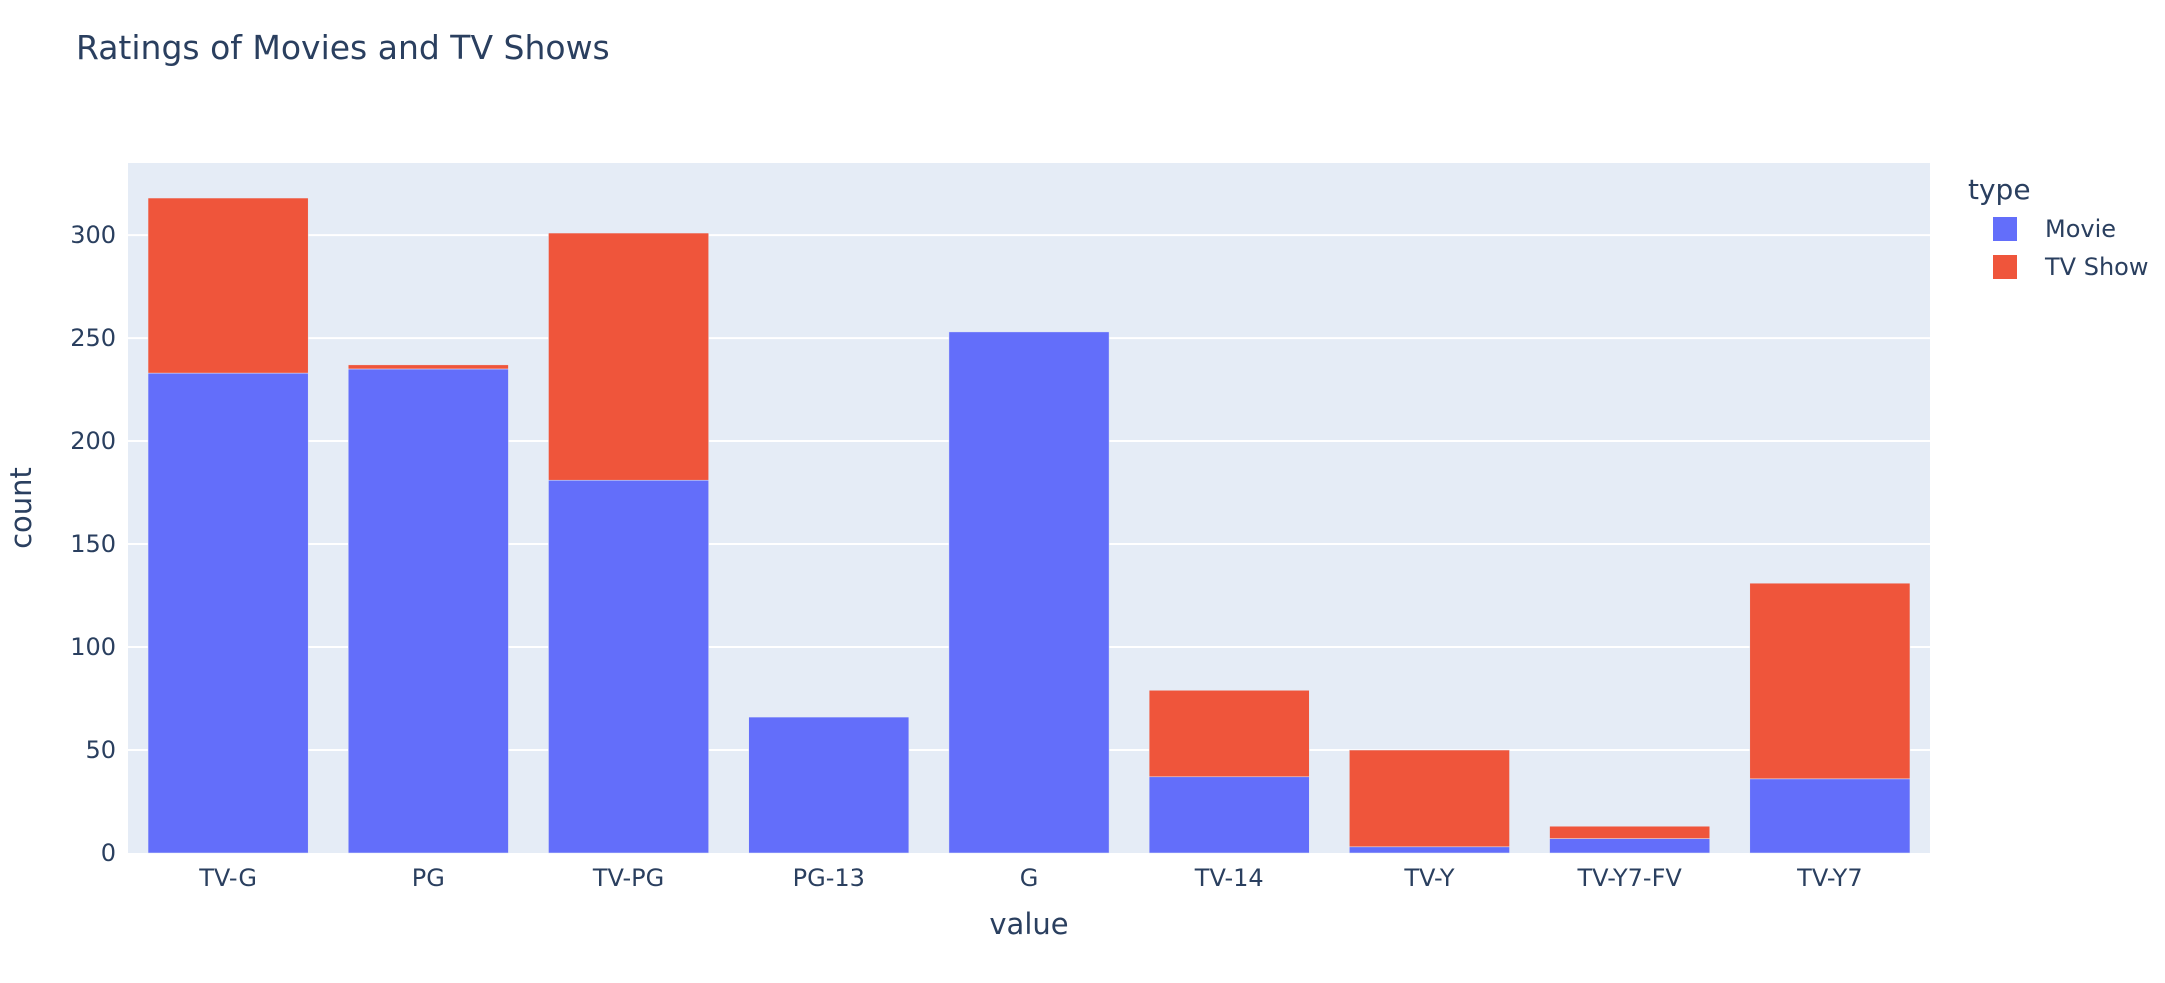 The image size is (2165, 983). What do you see at coordinates (1999, 189) in the screenshot?
I see `legend-title: type` at bounding box center [1999, 189].